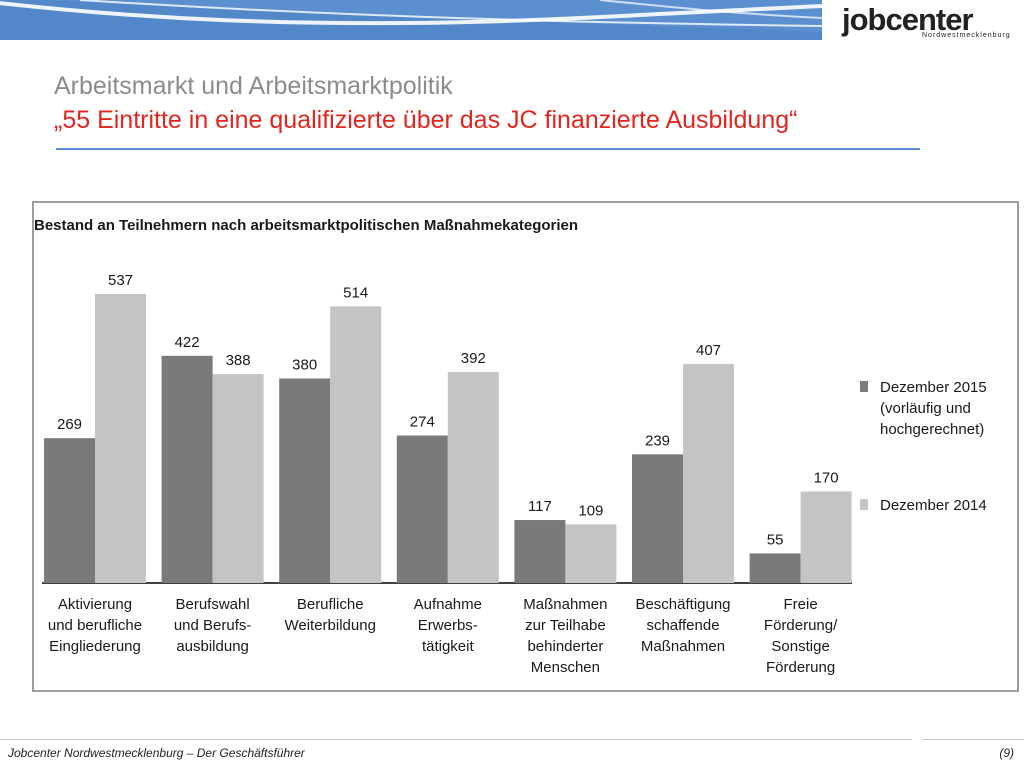 The height and width of the screenshot is (768, 1024). Describe the element at coordinates (590, 510) in the screenshot. I see `bar-value-label: 109` at that location.